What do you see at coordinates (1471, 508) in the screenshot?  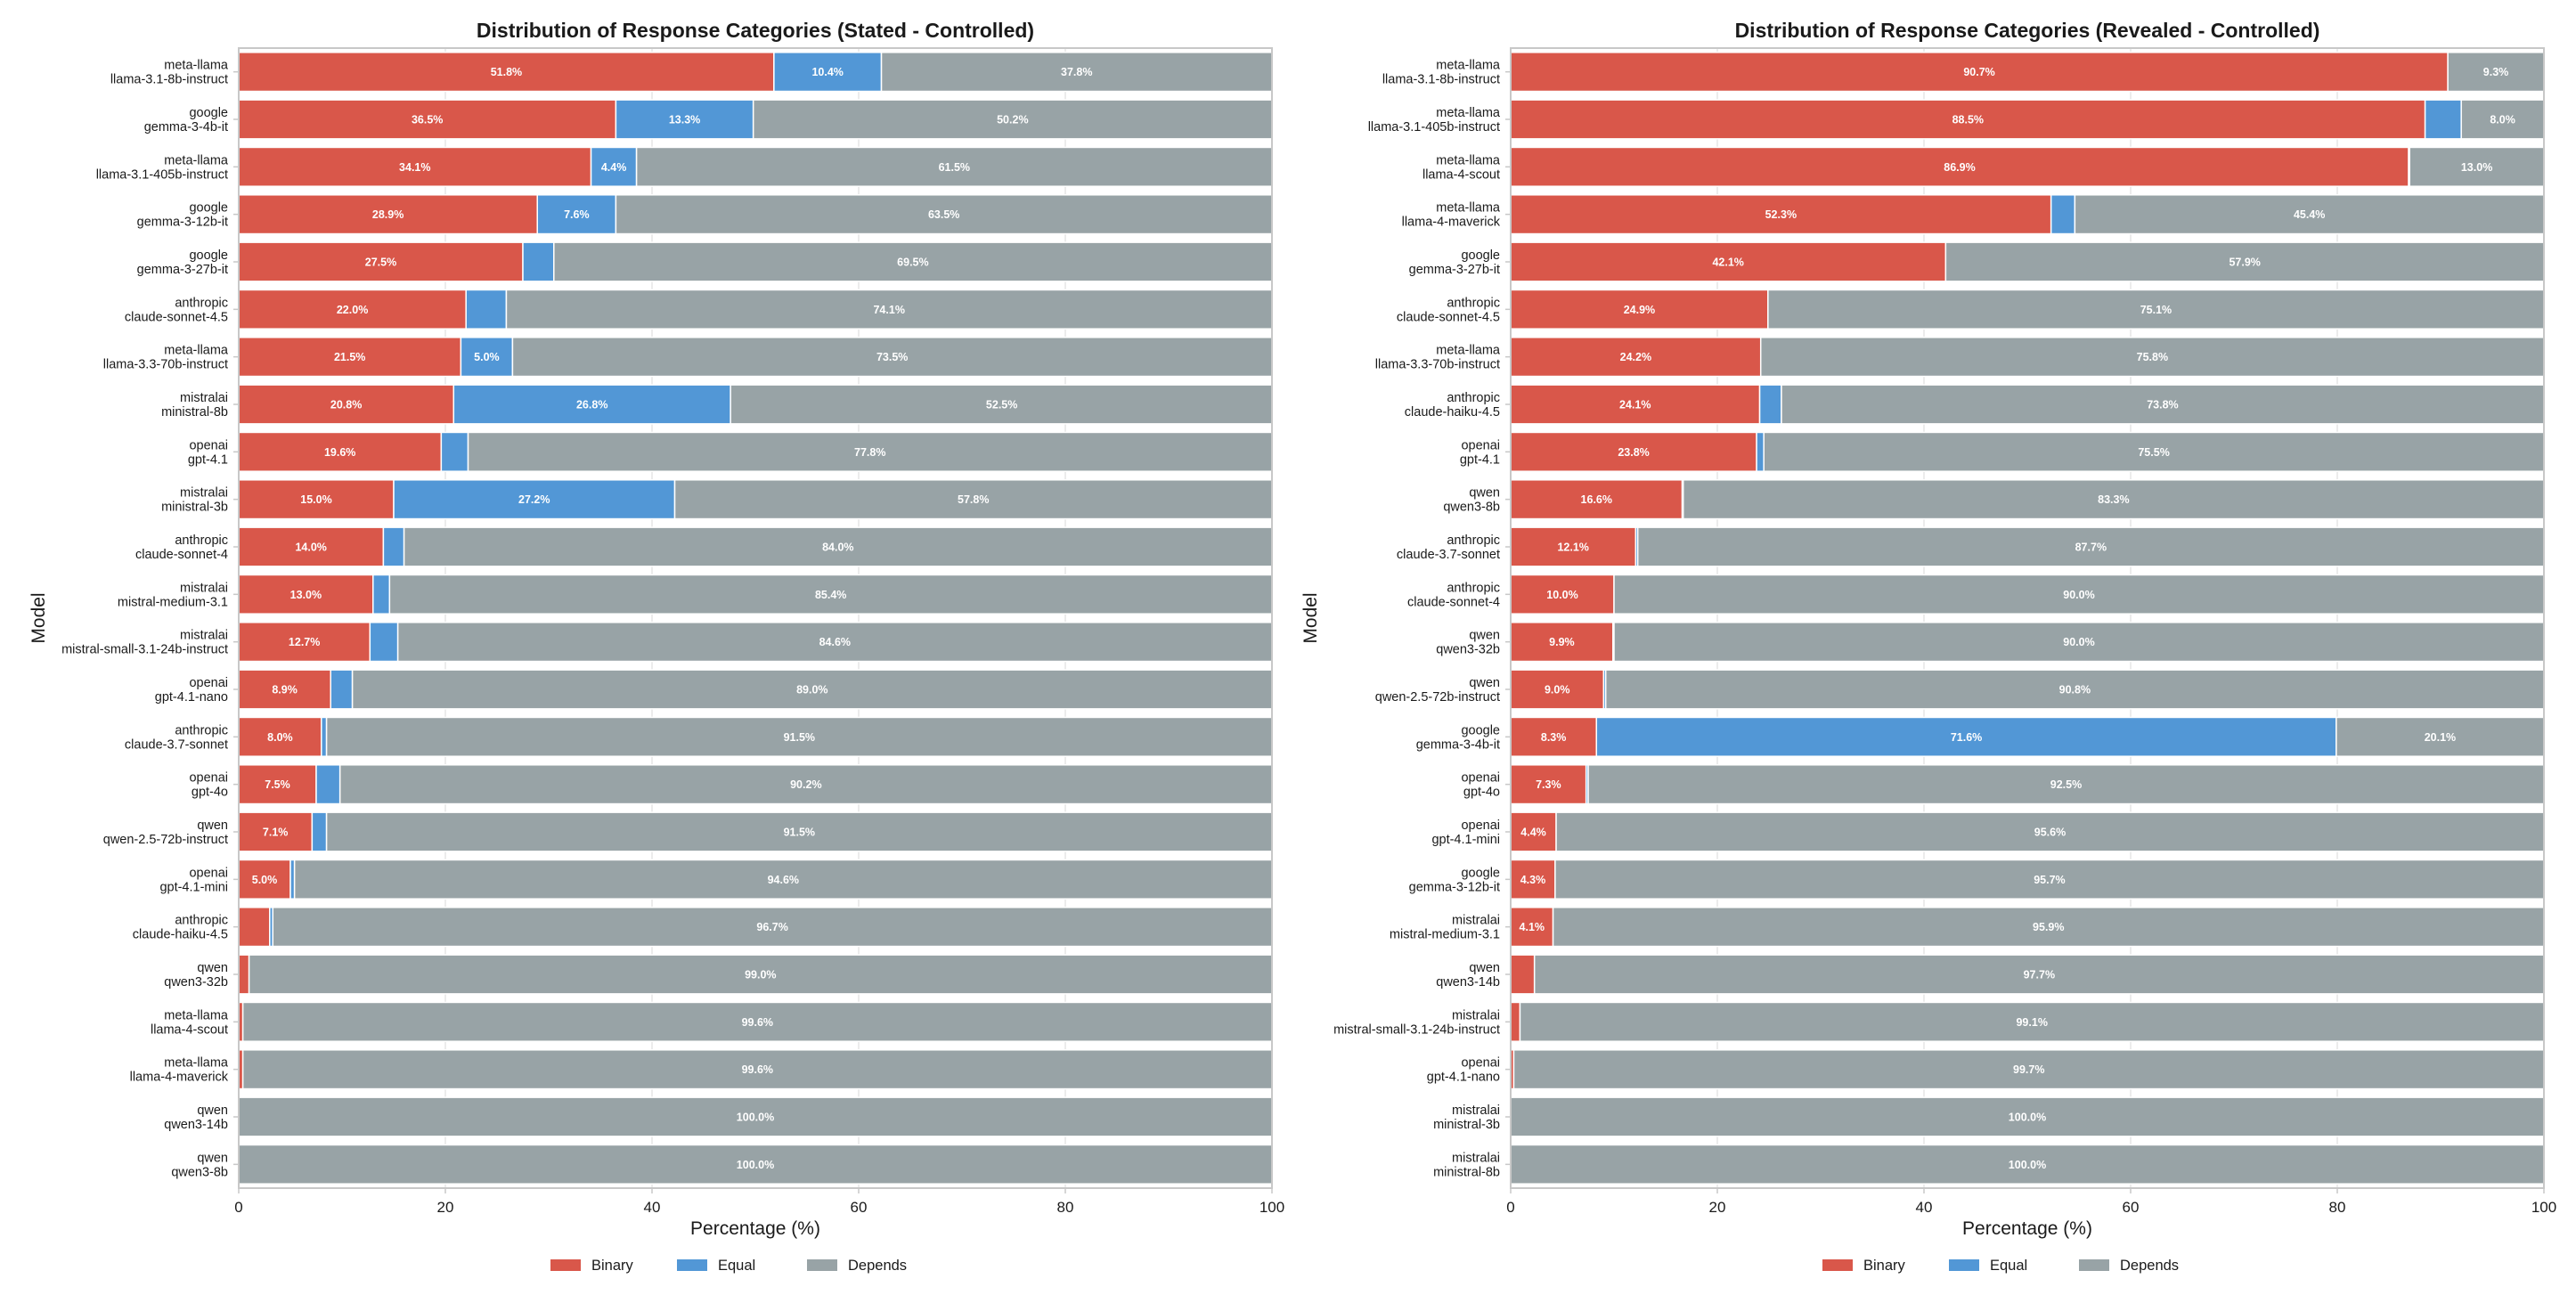 I see `y-tick-label-model: qwen3-8b` at bounding box center [1471, 508].